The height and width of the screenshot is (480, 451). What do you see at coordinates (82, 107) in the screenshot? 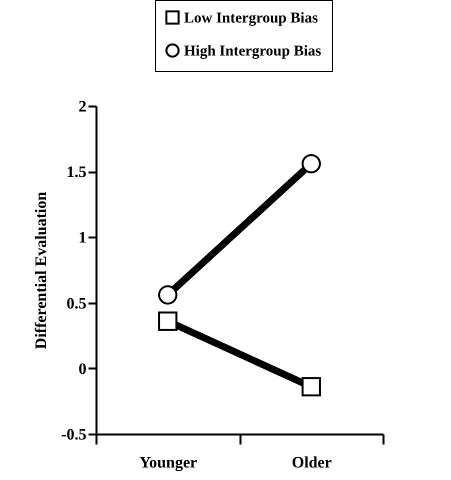
I see `y-tick-label: 2` at bounding box center [82, 107].